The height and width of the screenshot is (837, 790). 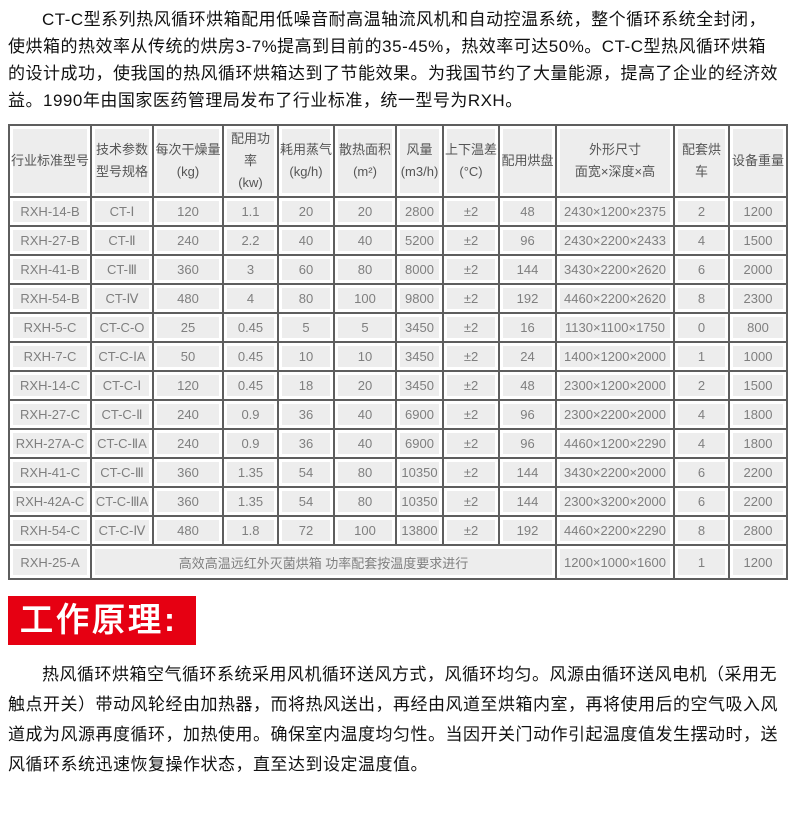 What do you see at coordinates (50, 161) in the screenshot?
I see `table-header-cell: 行业标准型号` at bounding box center [50, 161].